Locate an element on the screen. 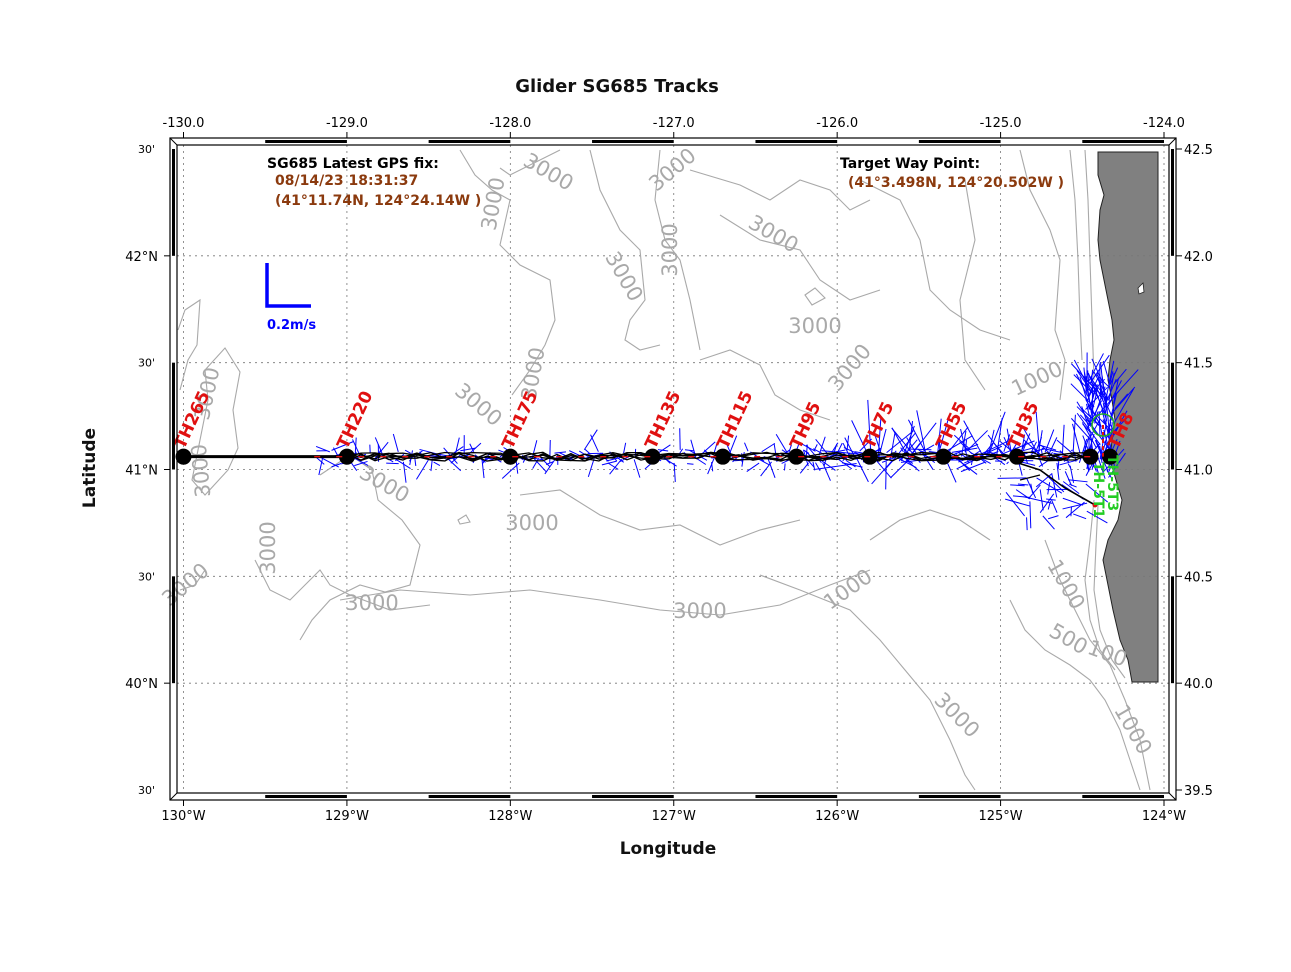 This screenshot has width=1291, height=972. target-heading: Target Way Point: is located at coordinates (910, 164).